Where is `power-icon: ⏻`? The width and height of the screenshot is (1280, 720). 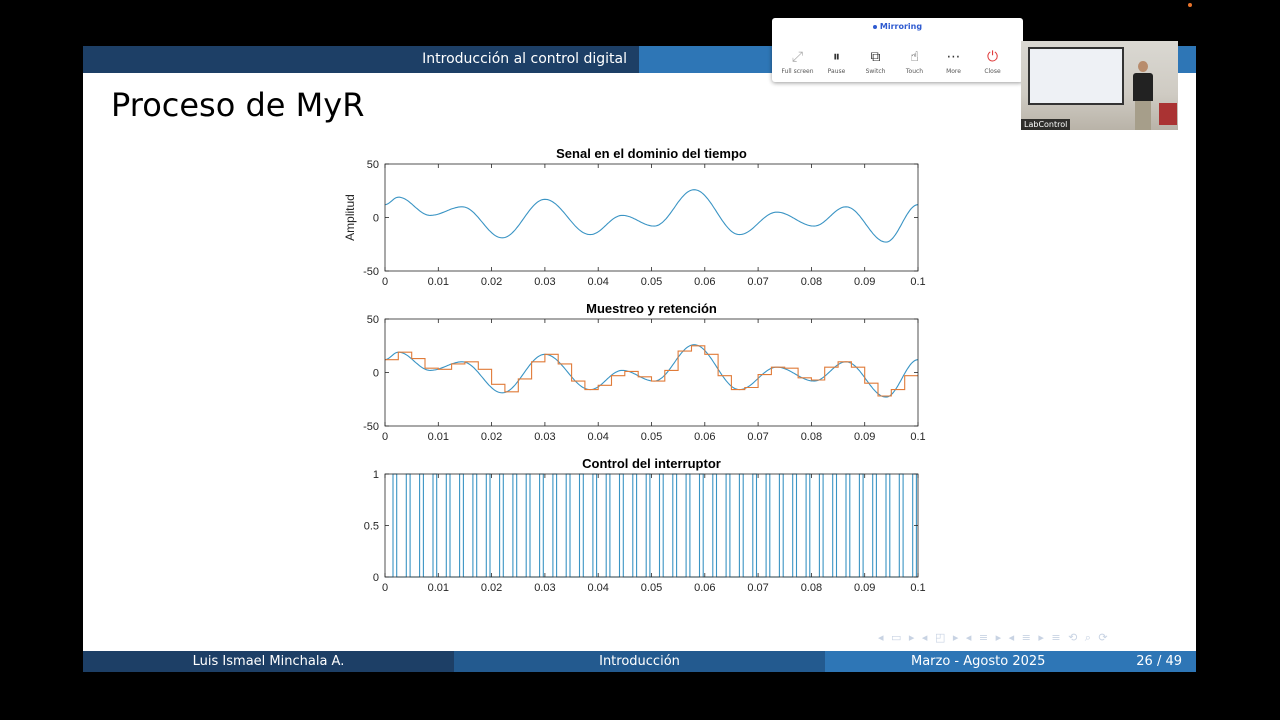 power-icon: ⏻ is located at coordinates (992, 57).